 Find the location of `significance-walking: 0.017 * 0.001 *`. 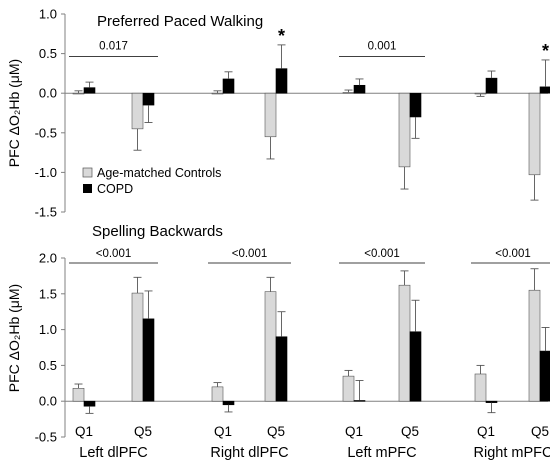

significance-walking: 0.017 * 0.001 * is located at coordinates (309, 43).